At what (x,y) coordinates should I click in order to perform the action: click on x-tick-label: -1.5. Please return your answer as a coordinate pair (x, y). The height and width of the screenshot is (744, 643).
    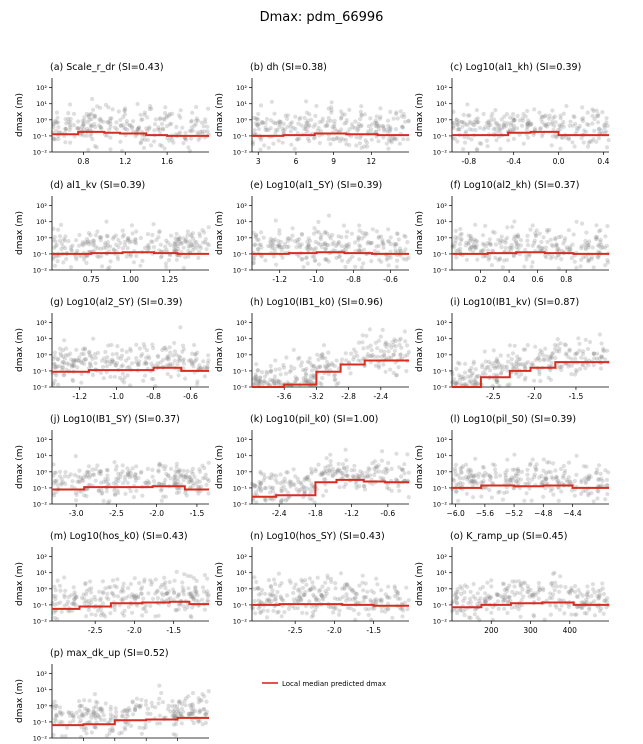
    Looking at the image, I should click on (576, 396).